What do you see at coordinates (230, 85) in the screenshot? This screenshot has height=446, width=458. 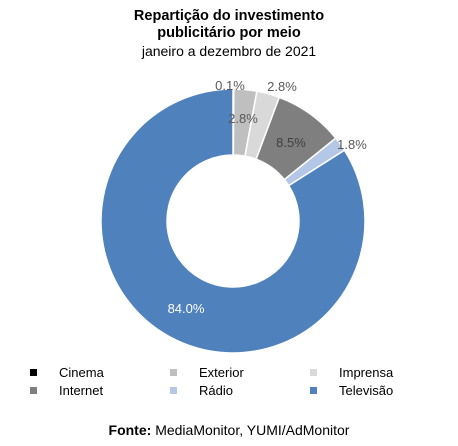 I see `data-label-cinema: 0.1%` at bounding box center [230, 85].